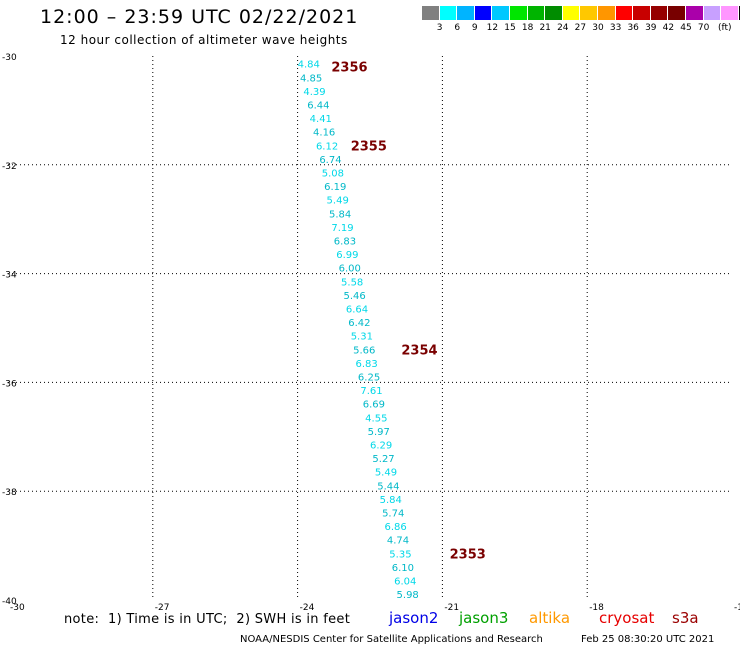  Describe the element at coordinates (403, 568) in the screenshot. I see `wave-height-value: 6.10` at that location.